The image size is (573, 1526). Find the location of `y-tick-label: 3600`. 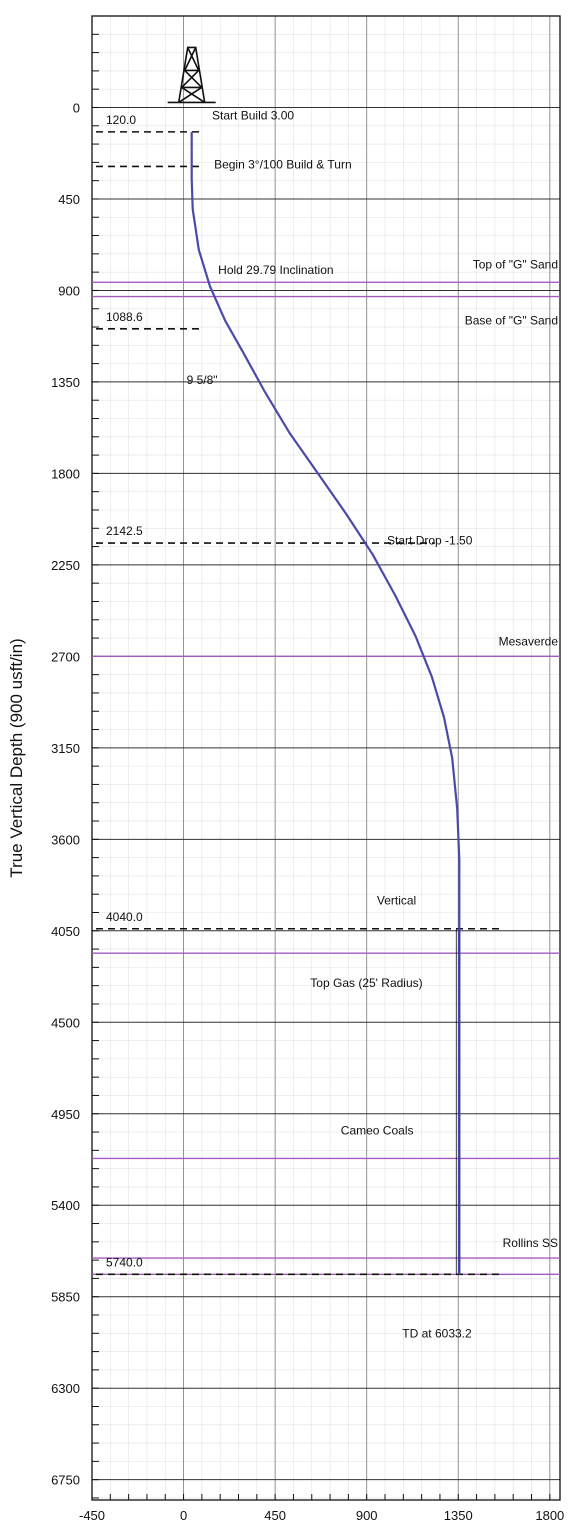

y-tick-label: 3600 is located at coordinates (65, 839).